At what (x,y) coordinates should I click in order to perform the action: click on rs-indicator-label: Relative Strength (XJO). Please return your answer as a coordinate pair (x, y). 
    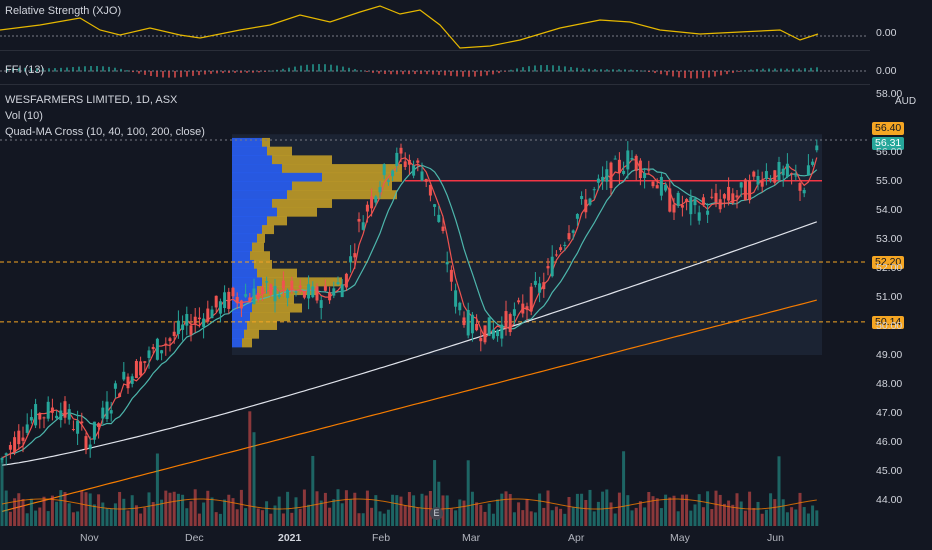
    Looking at the image, I should click on (63, 11).